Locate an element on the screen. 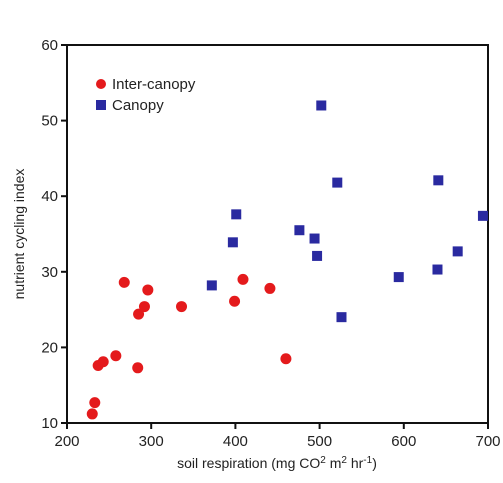 The height and width of the screenshot is (483, 503). x-axis-label-part: soil respiration (mg CO is located at coordinates (248, 463).